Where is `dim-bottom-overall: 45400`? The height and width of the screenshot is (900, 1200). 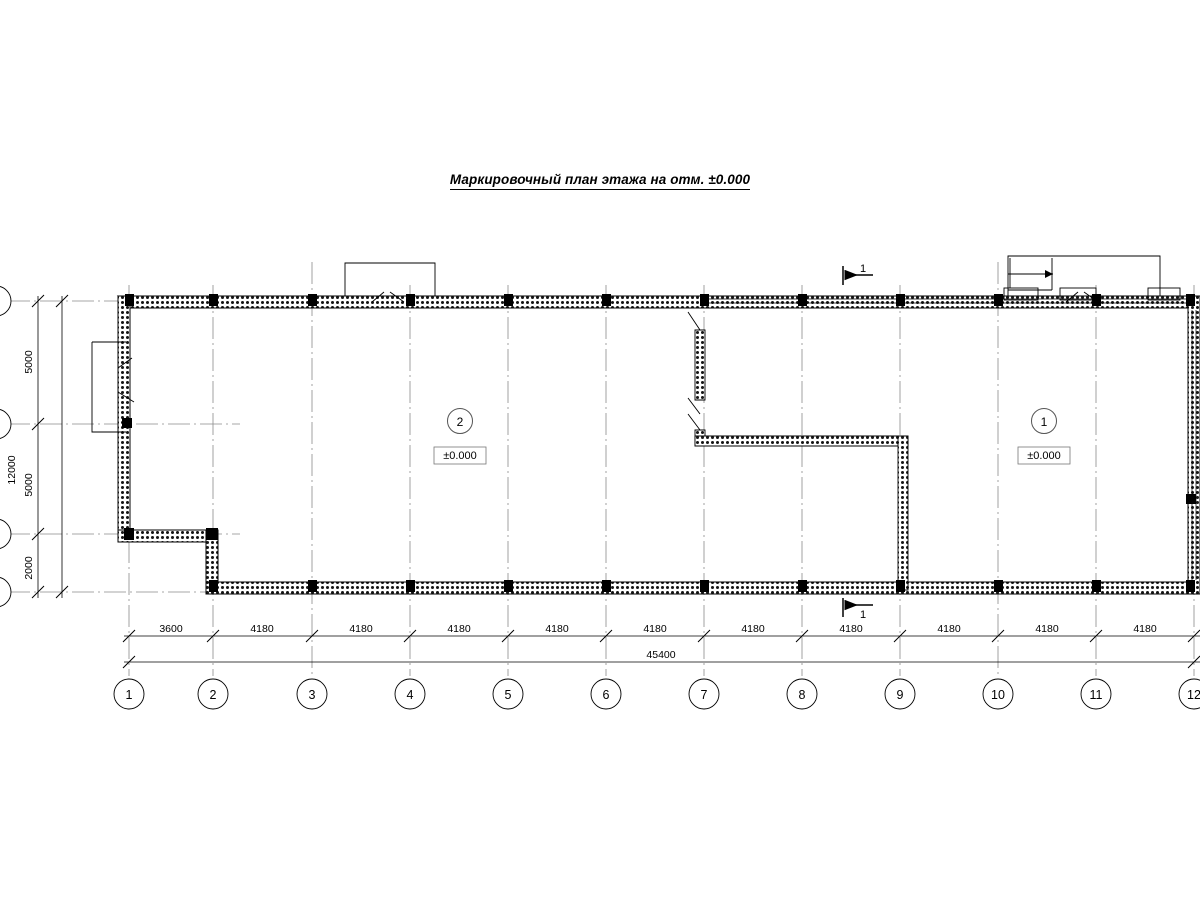
dim-bottom-overall: 45400 is located at coordinates (660, 655).